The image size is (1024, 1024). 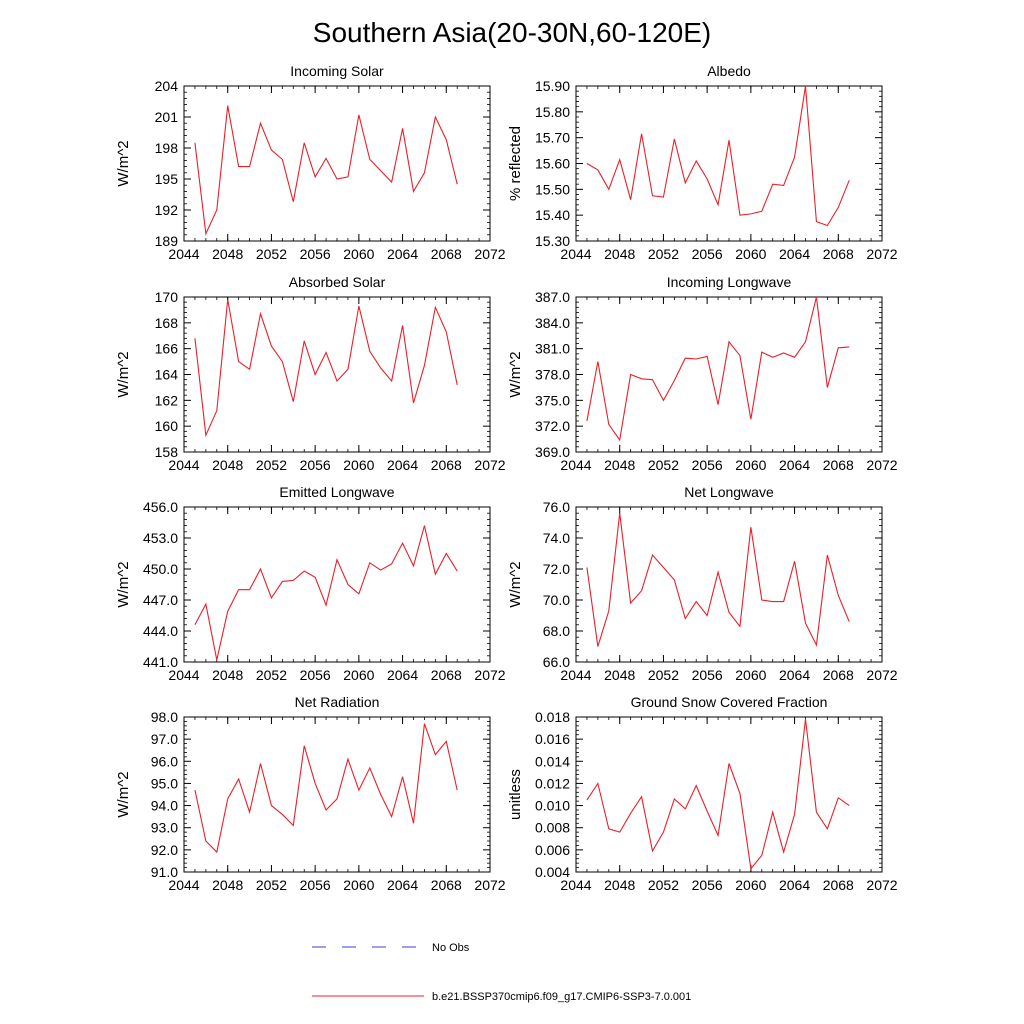 What do you see at coordinates (167, 426) in the screenshot?
I see `y-tick-label: 160` at bounding box center [167, 426].